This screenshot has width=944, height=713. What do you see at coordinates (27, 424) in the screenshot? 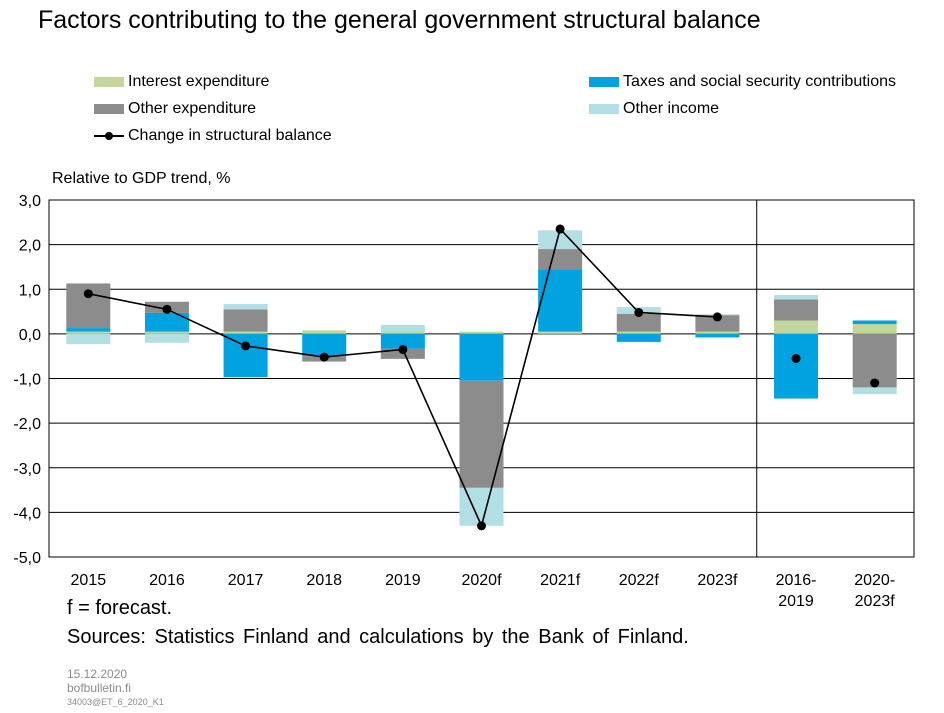
I see `y-tick-label: -2,0` at bounding box center [27, 424].